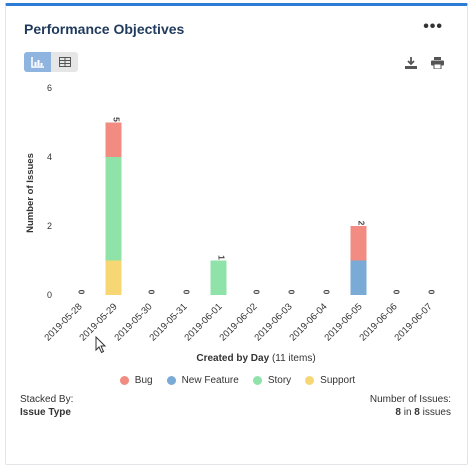 Image resolution: width=474 pixels, height=474 pixels. What do you see at coordinates (279, 380) in the screenshot?
I see `legend-label: Story` at bounding box center [279, 380].